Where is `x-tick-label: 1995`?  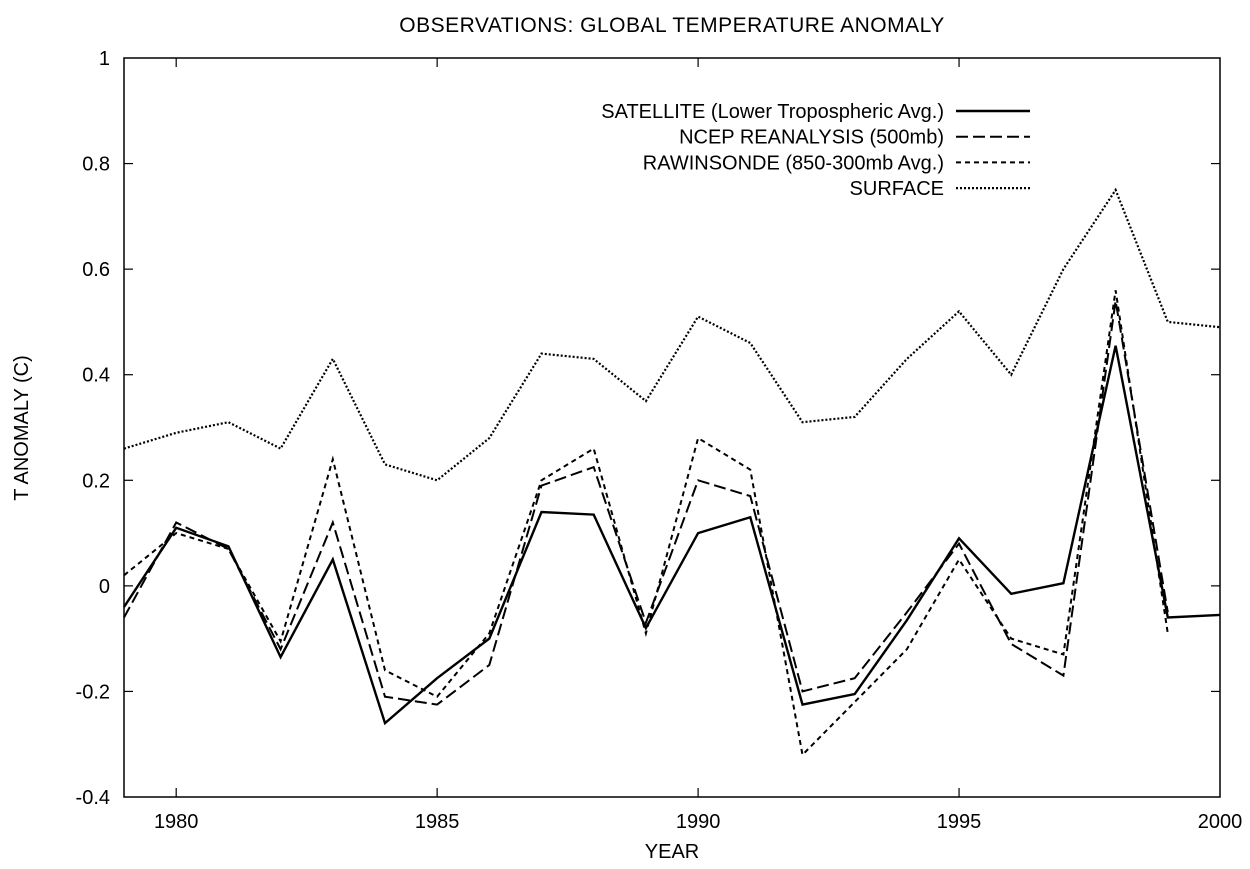
x-tick-label: 1995 is located at coordinates (959, 822).